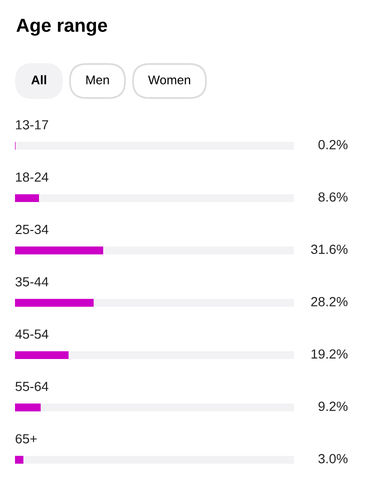 This screenshot has width=365, height=500. What do you see at coordinates (169, 80) in the screenshot?
I see `text: Women` at bounding box center [169, 80].